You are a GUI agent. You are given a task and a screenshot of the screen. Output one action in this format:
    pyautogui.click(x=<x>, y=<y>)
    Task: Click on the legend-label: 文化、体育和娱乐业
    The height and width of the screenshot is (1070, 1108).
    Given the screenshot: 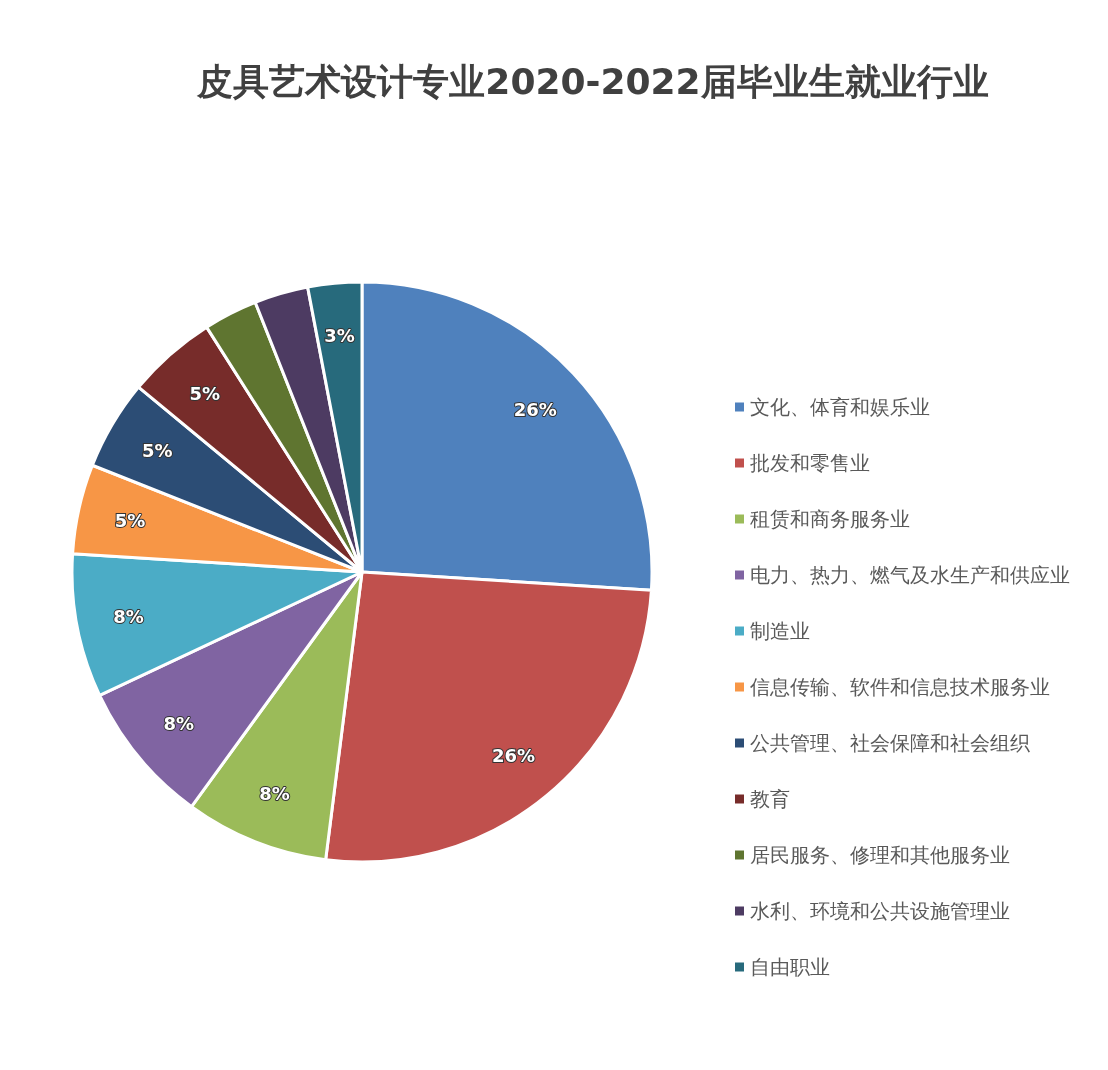 What is the action you would take?
    pyautogui.click(x=840, y=407)
    